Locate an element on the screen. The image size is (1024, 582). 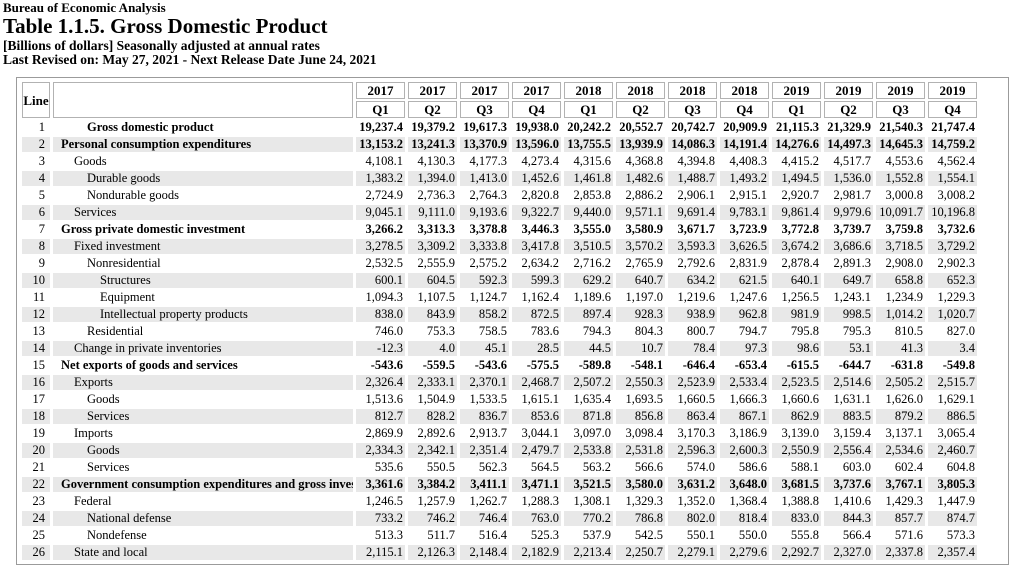
row-label-cell: Exports is located at coordinates (203, 382).